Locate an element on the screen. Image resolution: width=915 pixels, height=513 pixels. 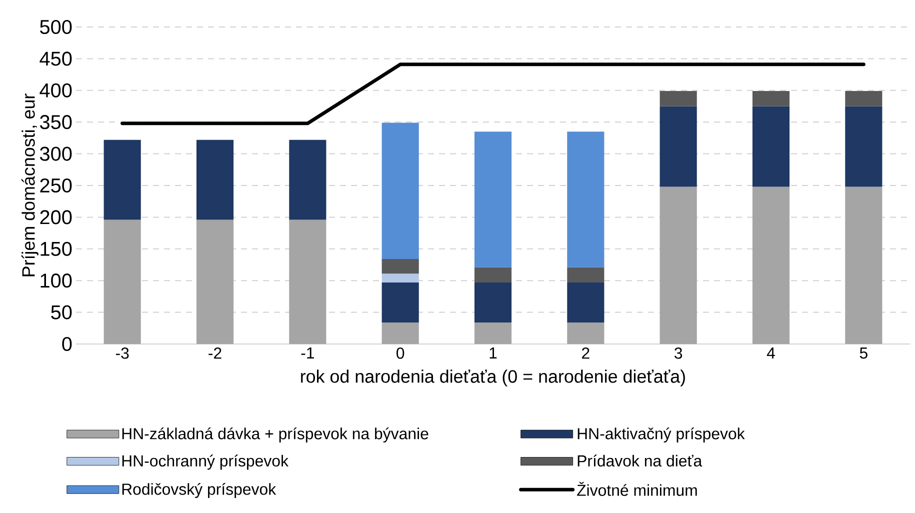
y-tick-label: 150 is located at coordinates (56, 249).